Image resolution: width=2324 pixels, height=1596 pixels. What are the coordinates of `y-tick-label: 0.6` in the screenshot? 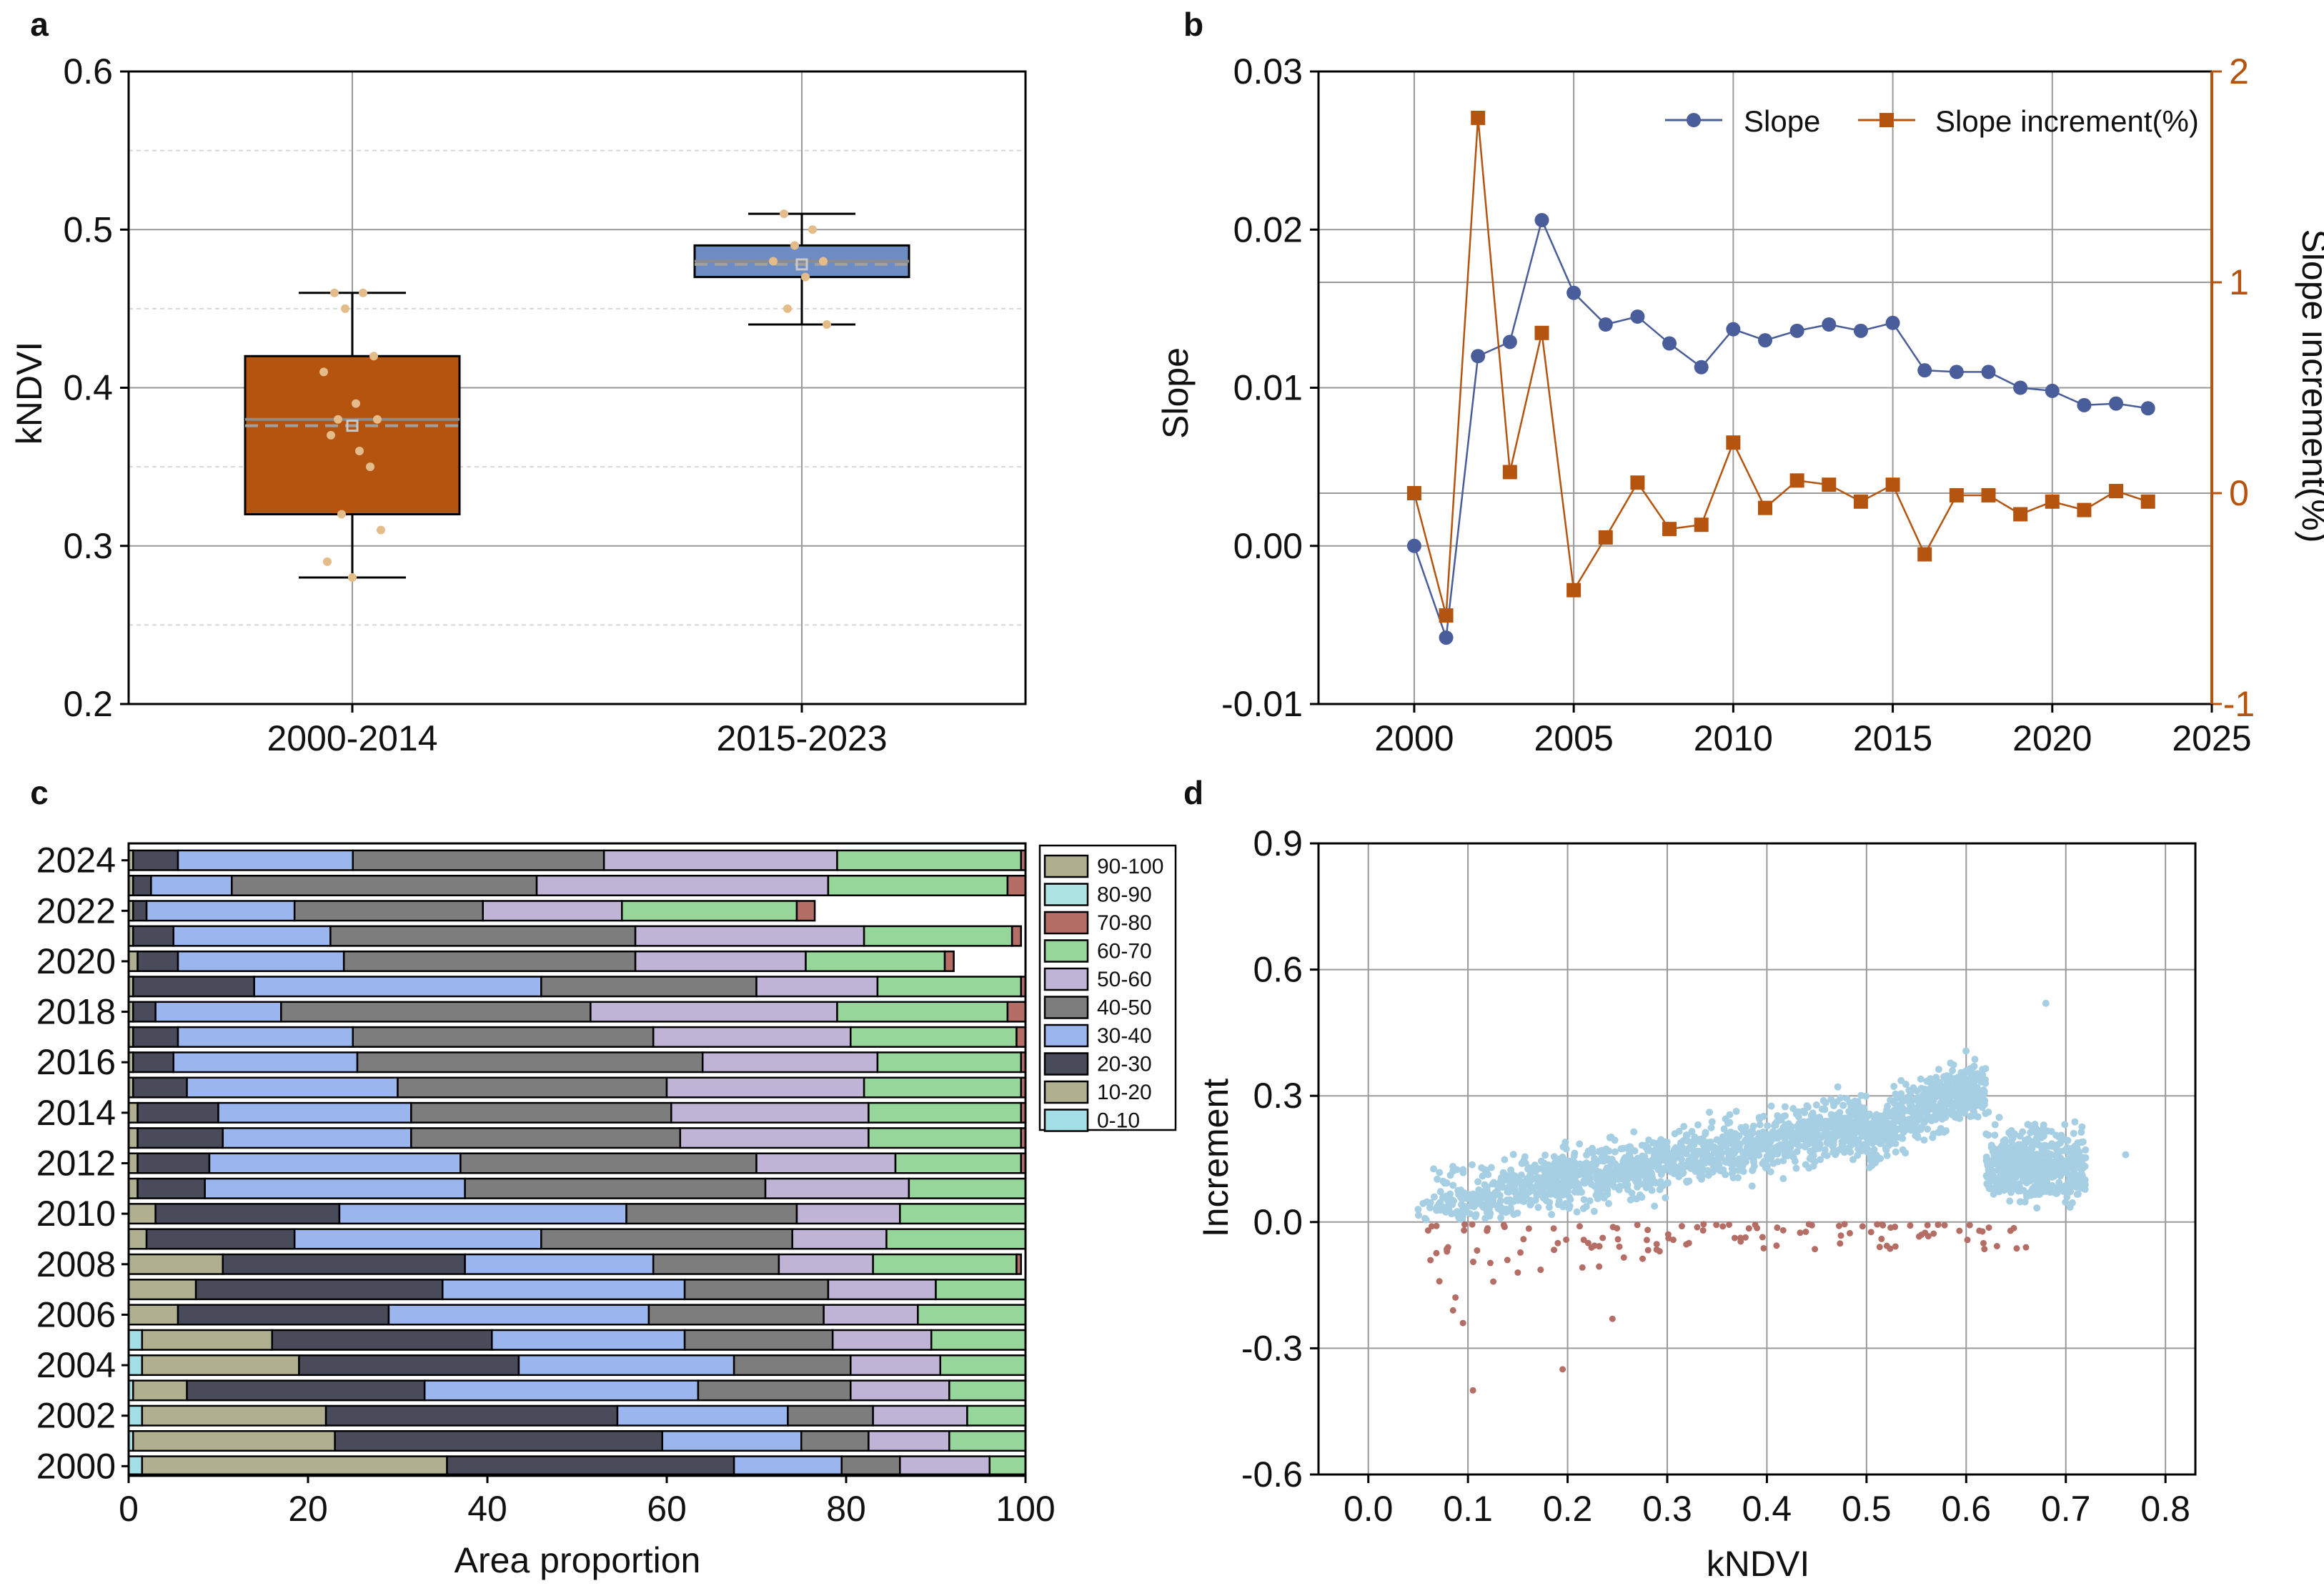 It's located at (1278, 970).